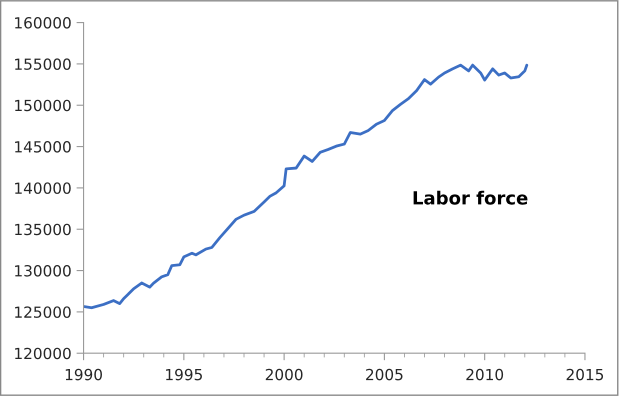  I want to click on y-tick-label: 160000, so click(43, 23).